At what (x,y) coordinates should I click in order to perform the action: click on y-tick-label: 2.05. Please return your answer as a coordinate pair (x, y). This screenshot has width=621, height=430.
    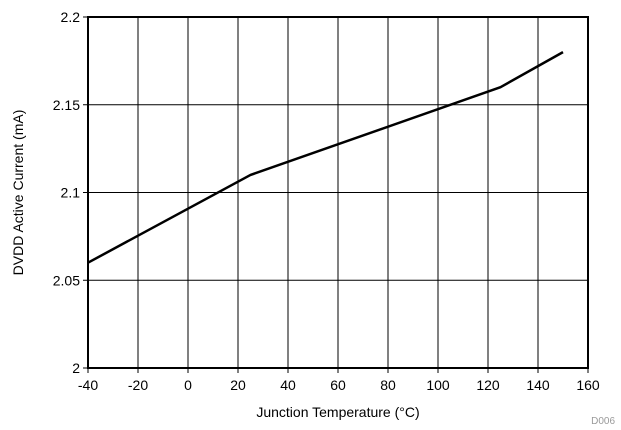
    Looking at the image, I should click on (66, 280).